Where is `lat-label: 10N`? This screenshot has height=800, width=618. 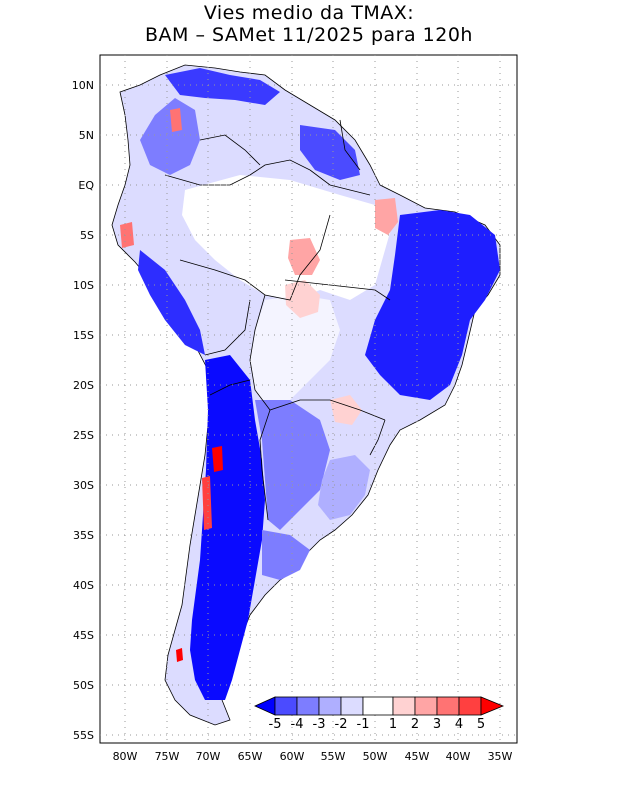
lat-label: 10N is located at coordinates (83, 85).